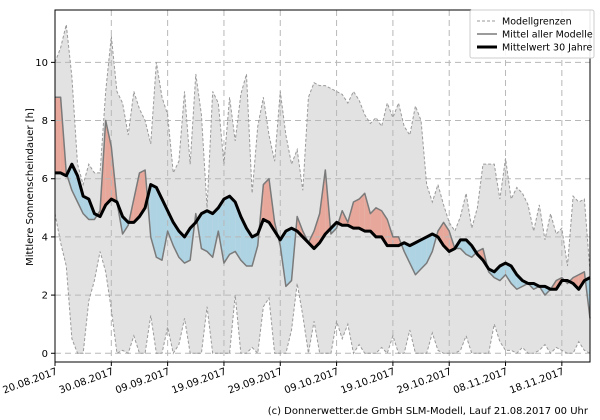 This screenshot has width=600, height=420. What do you see at coordinates (41, 63) in the screenshot?
I see `y-tick-label: 10` at bounding box center [41, 63].